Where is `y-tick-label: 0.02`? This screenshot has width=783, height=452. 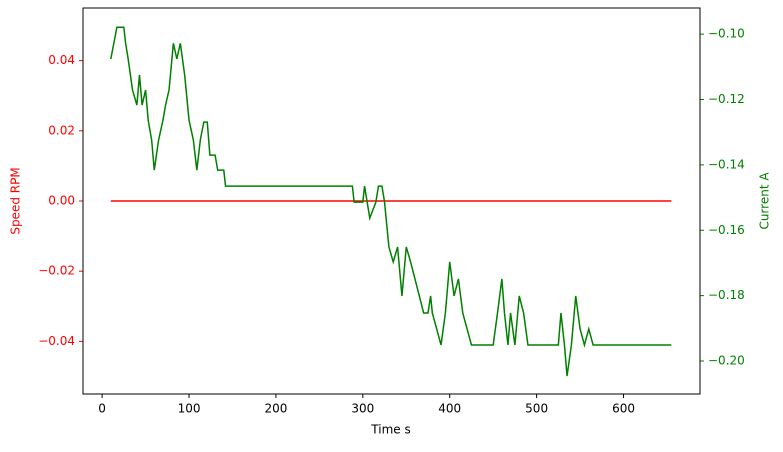 y-tick-label: 0.02 is located at coordinates (61, 130).